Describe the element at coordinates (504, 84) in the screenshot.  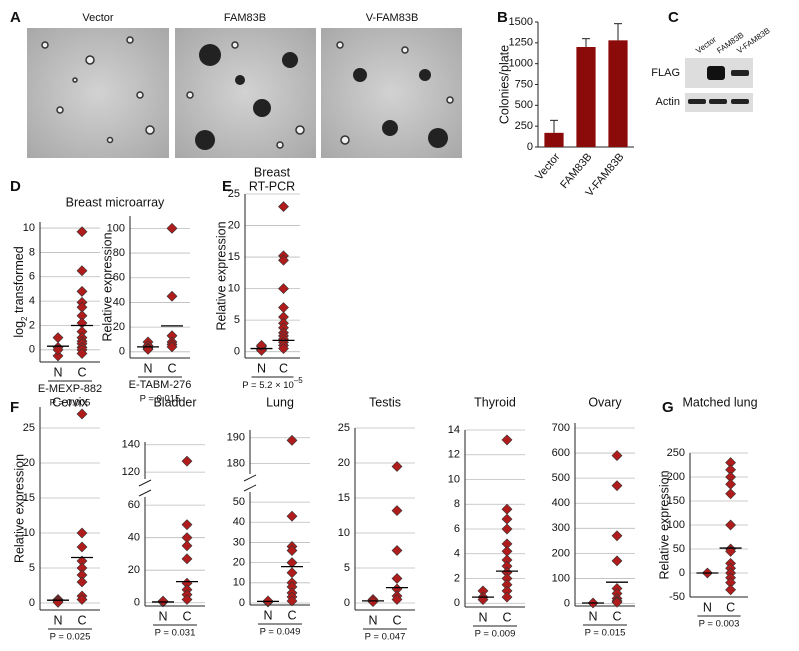
I see `y-axis-label: Colonies/plate` at that location.